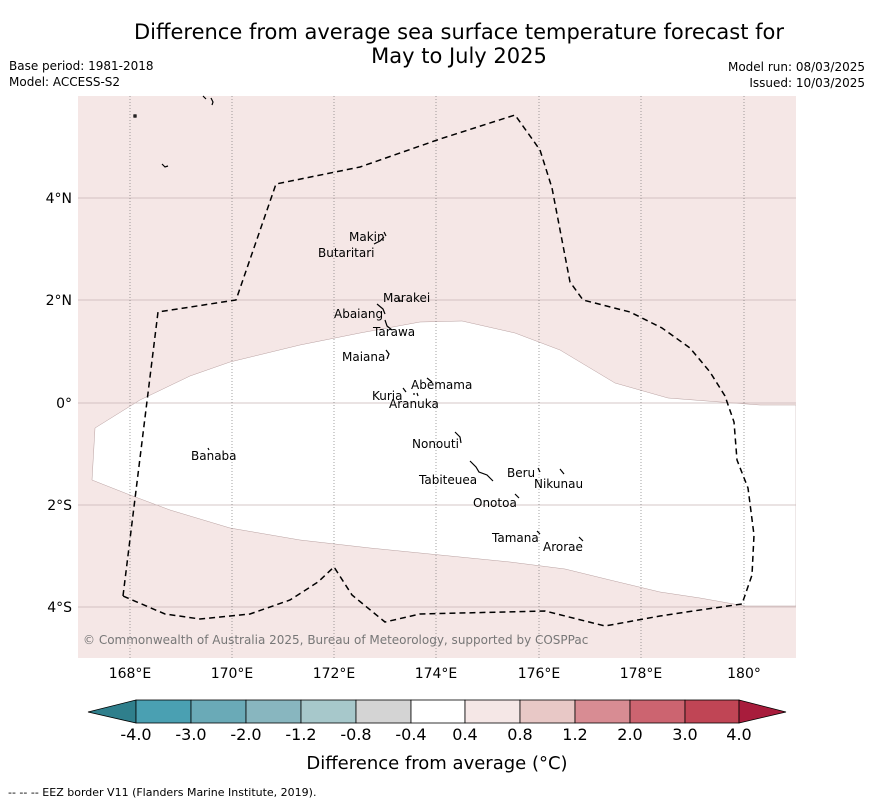 The width and height of the screenshot is (873, 804). What do you see at coordinates (519, 734) in the screenshot?
I see `colorbar-tick-label: 0.8` at bounding box center [519, 734].